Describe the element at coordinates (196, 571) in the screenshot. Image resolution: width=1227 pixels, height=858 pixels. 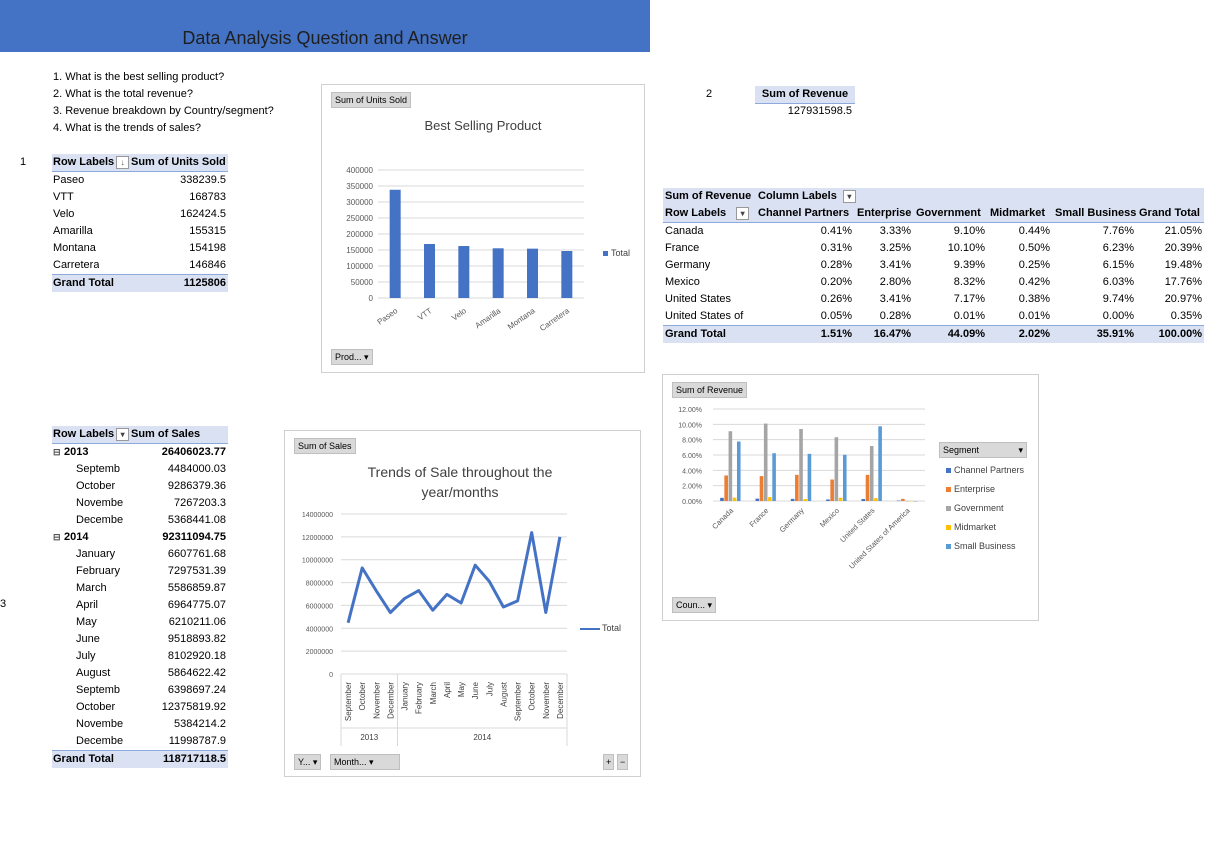
I see `sales-value: 7297531.39` at that location.